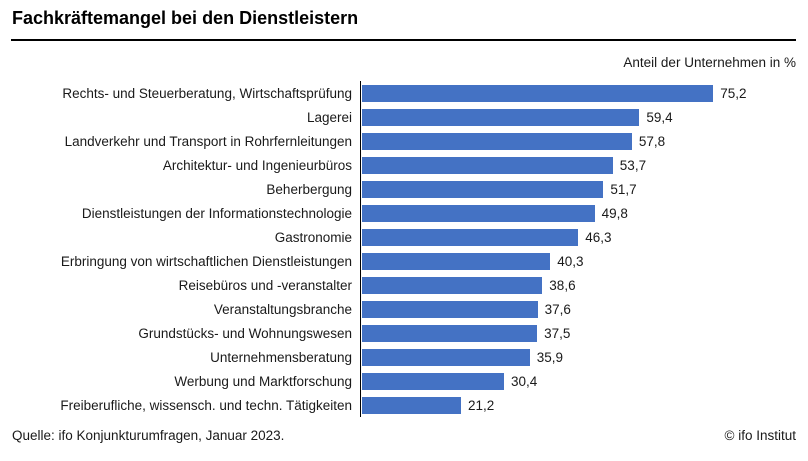 The image size is (808, 461). I want to click on title-underline, so click(403, 40).